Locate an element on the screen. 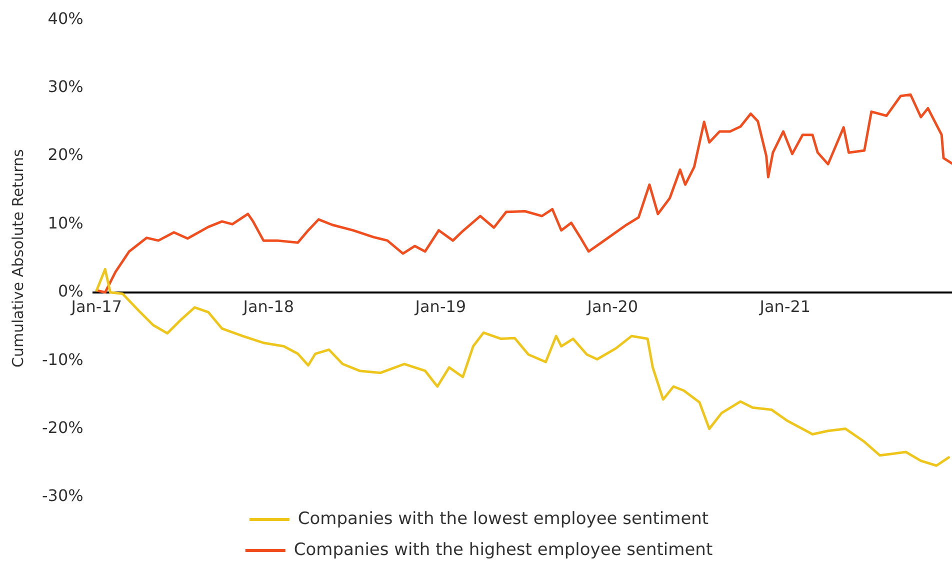 The height and width of the screenshot is (577, 952). x-tick-label: Jan-20 is located at coordinates (612, 306).